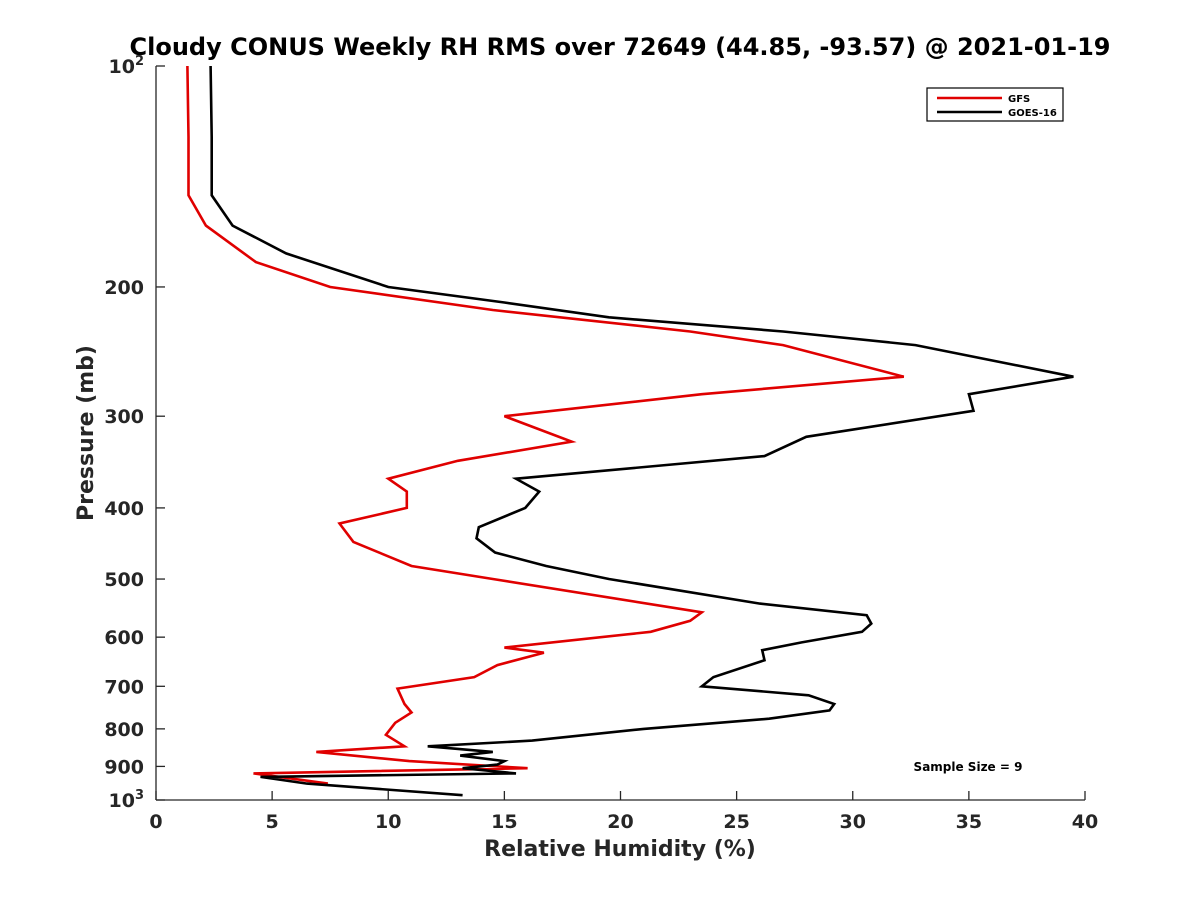 The width and height of the screenshot is (1200, 900). What do you see at coordinates (124, 638) in the screenshot?
I see `y-tick-label: 600` at bounding box center [124, 638].